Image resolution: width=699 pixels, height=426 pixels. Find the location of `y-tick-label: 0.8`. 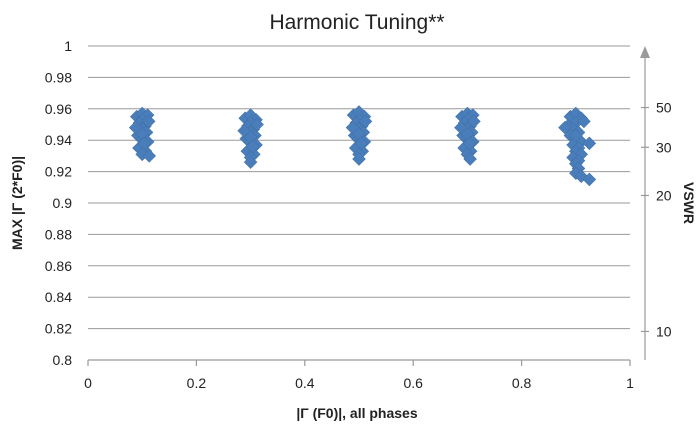

y-tick-label: 0.8 is located at coordinates (63, 360).